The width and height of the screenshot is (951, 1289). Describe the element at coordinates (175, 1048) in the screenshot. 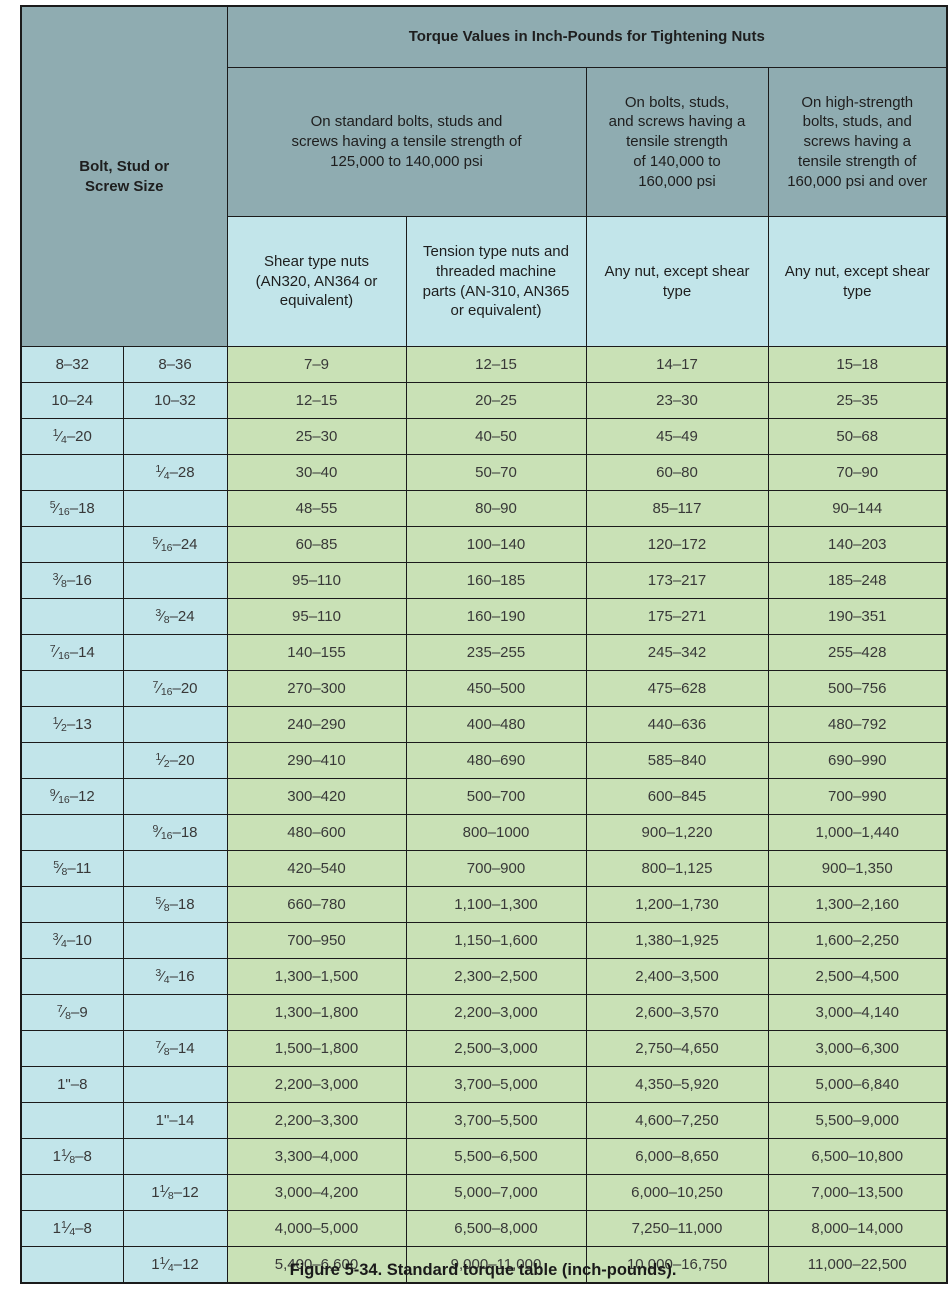

I see `size-cell-fine-thread: 7⁄8–14` at that location.